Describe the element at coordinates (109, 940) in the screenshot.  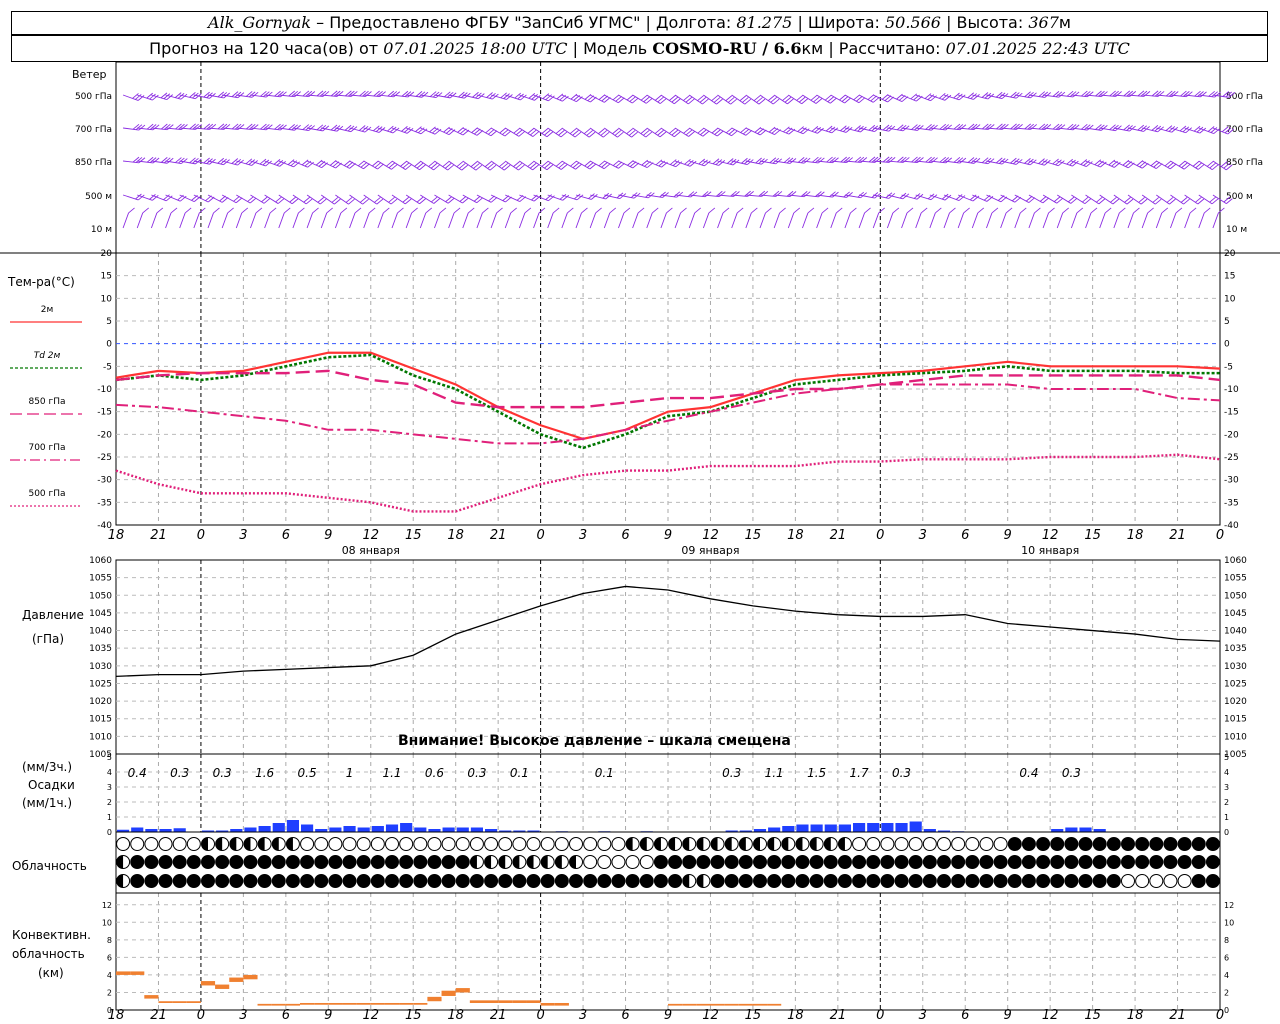
I see `conv-tick: 8` at that location.